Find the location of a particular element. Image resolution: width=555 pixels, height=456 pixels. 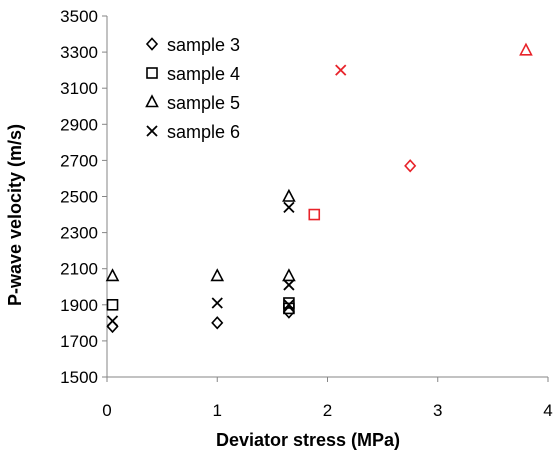

legend-item: sample 5 is located at coordinates (192, 103).